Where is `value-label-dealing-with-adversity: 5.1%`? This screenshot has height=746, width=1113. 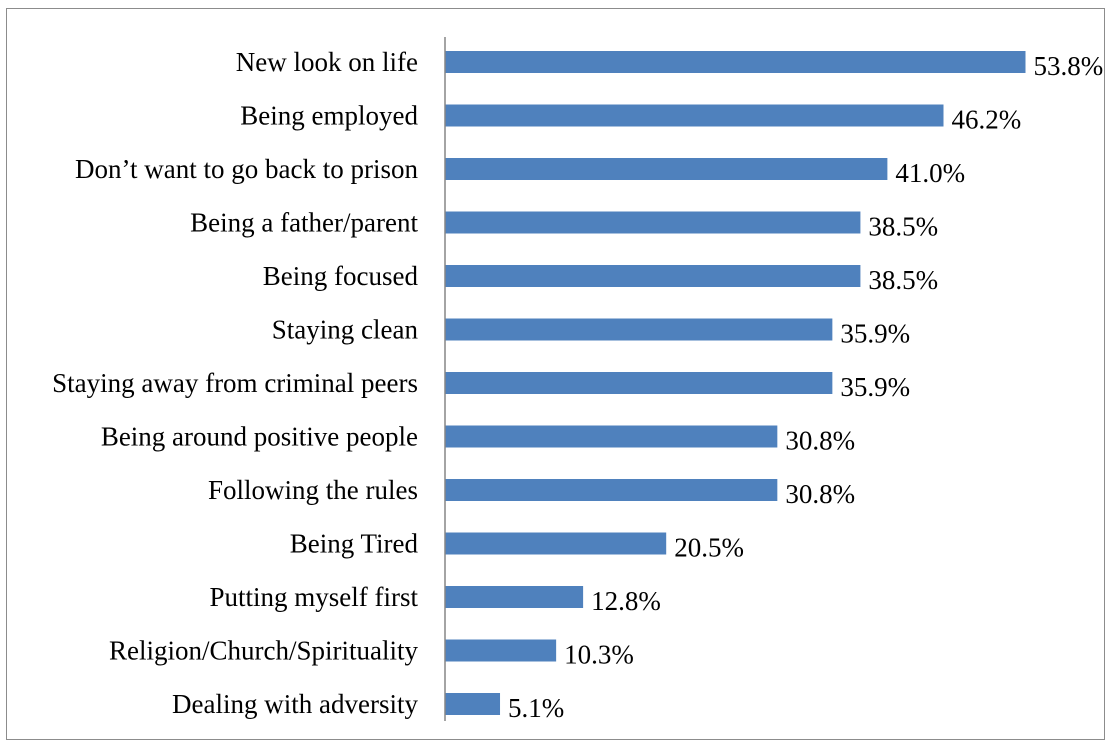 value-label-dealing-with-adversity: 5.1% is located at coordinates (536, 708).